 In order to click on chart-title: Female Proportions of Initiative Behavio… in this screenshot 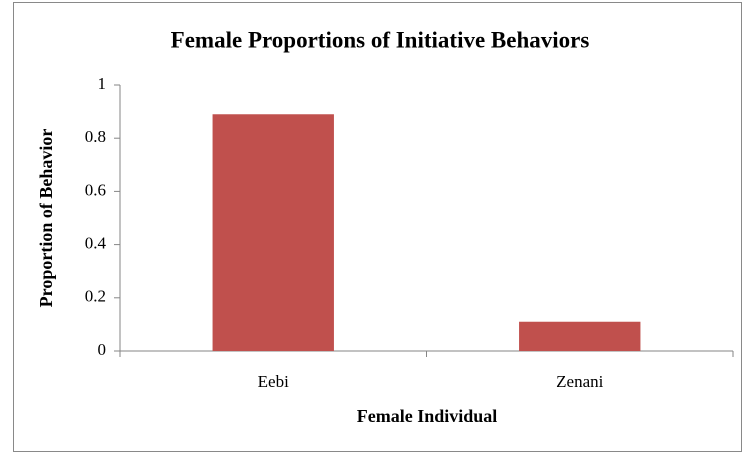, I will do `click(380, 39)`.